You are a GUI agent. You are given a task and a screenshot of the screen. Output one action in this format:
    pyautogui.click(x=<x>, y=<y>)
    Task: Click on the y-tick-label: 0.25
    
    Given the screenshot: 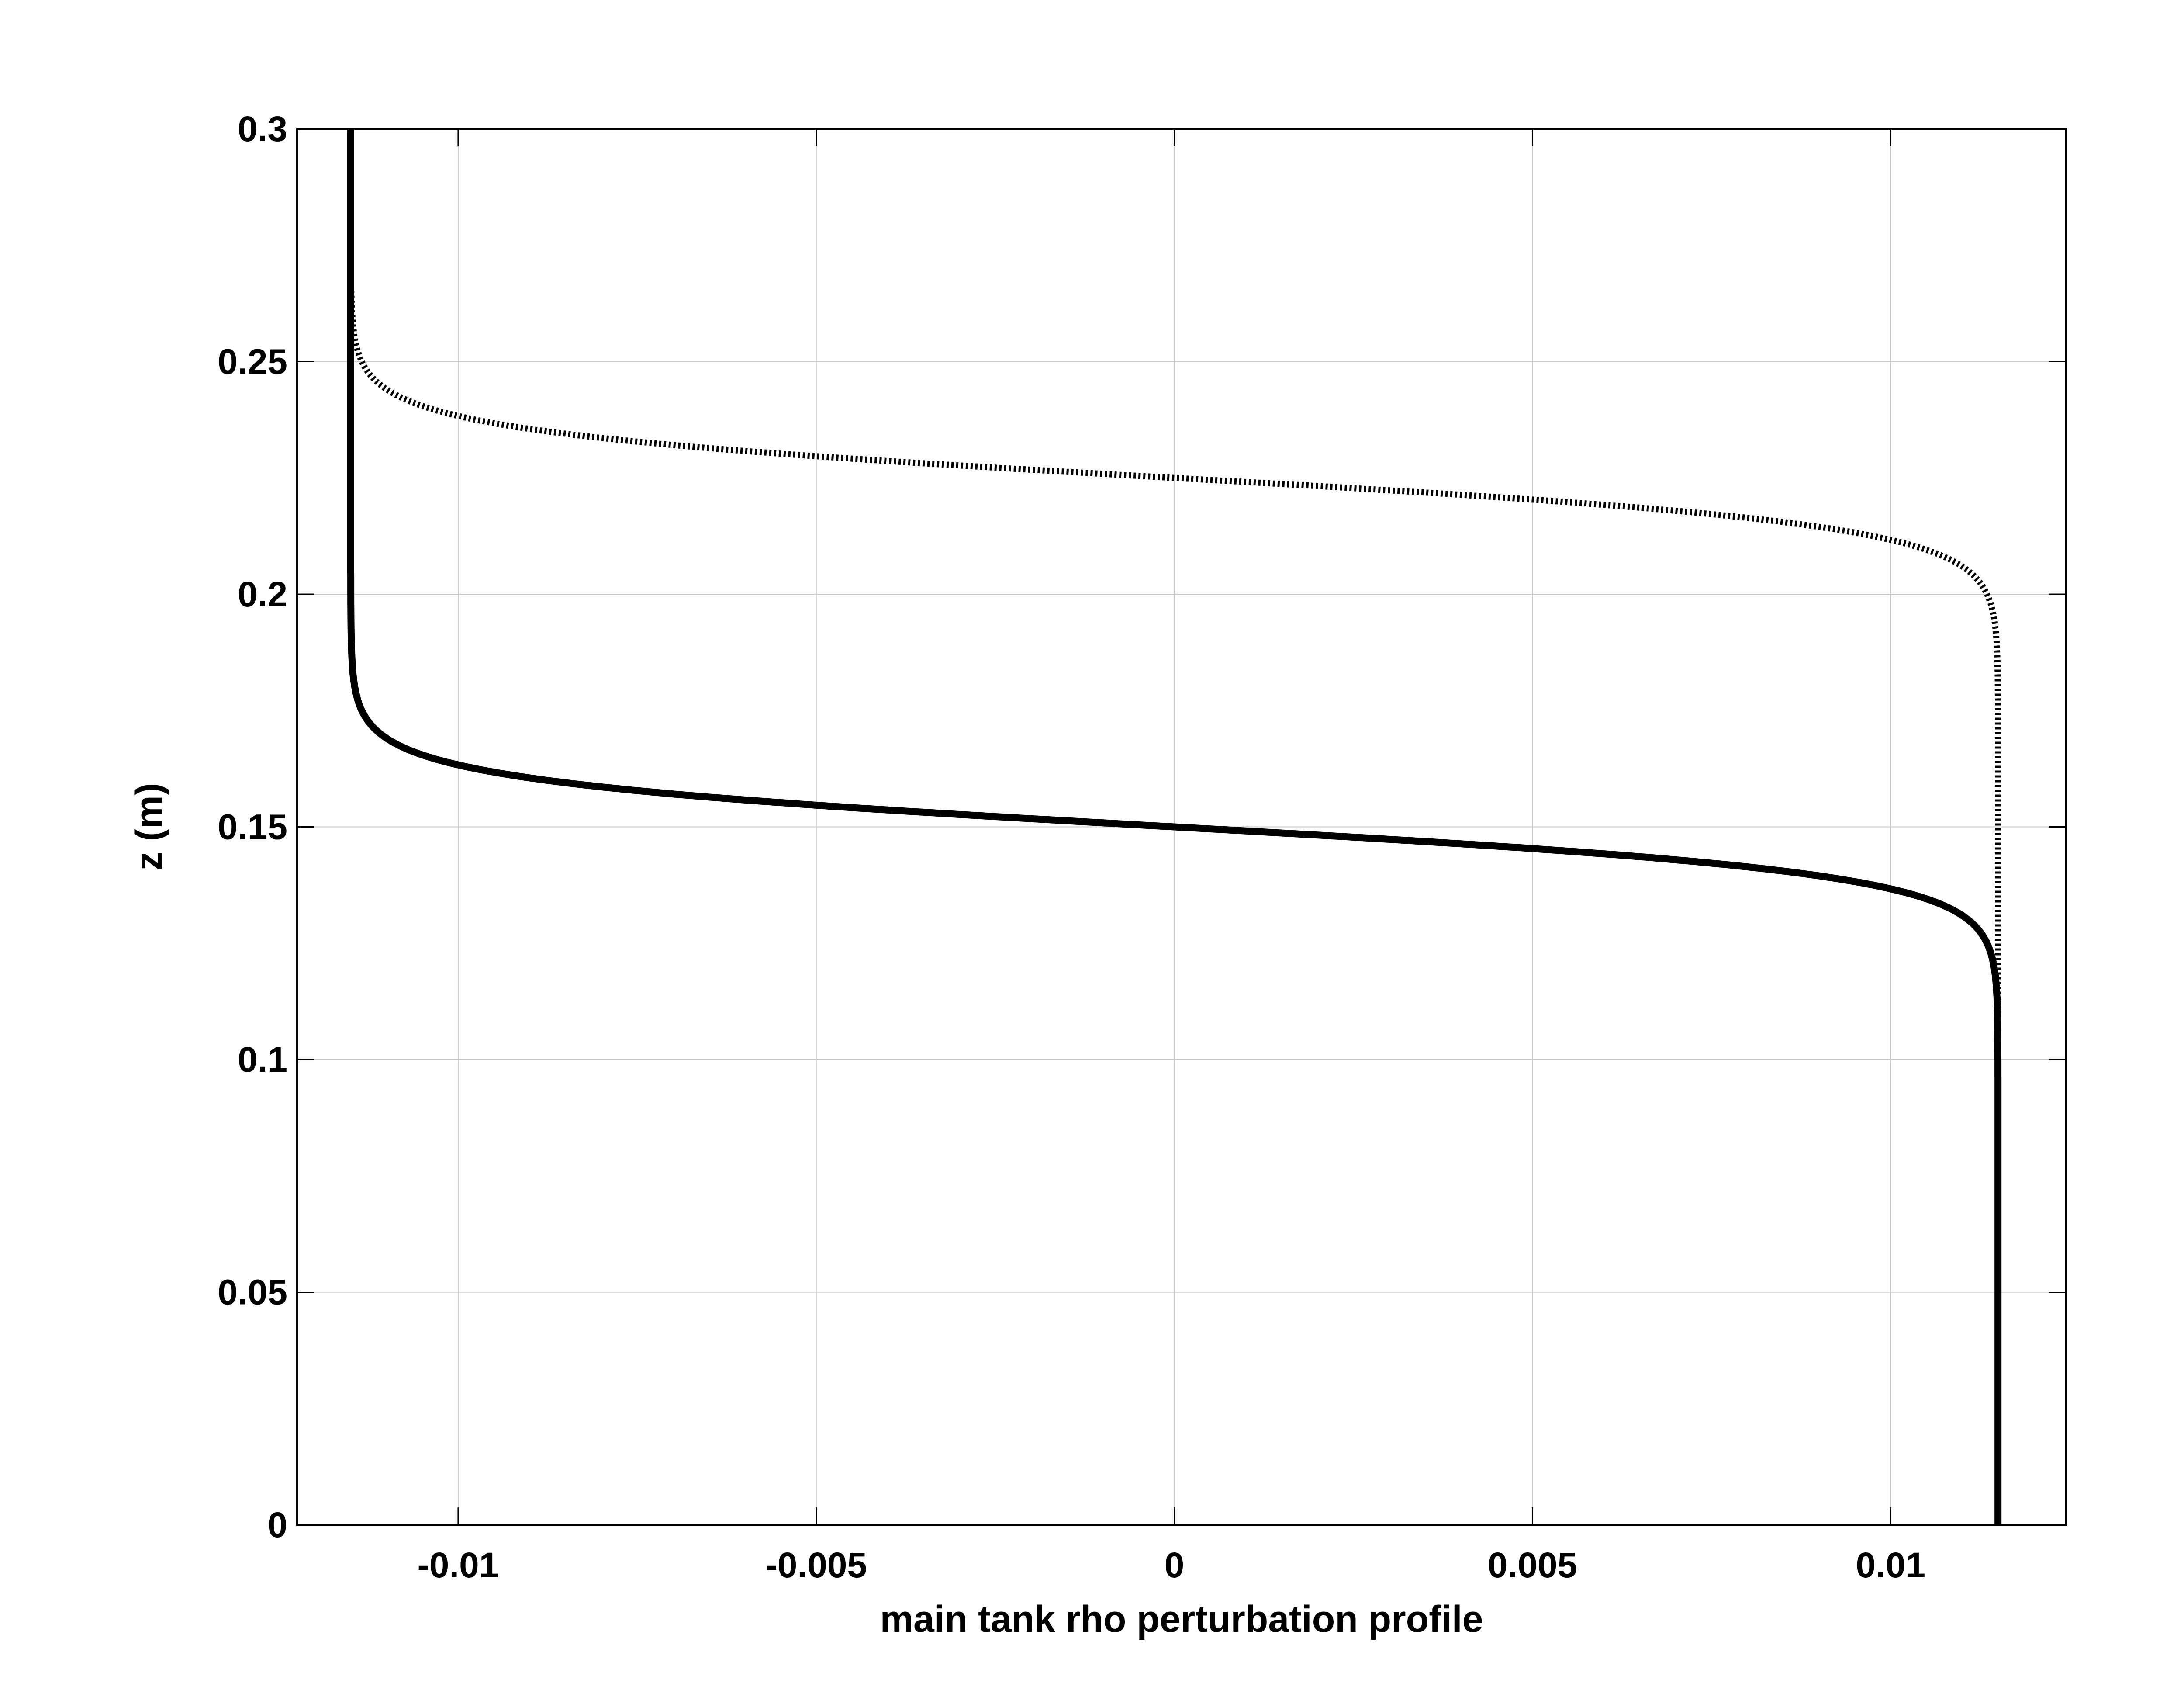 What is the action you would take?
    pyautogui.click(x=252, y=362)
    